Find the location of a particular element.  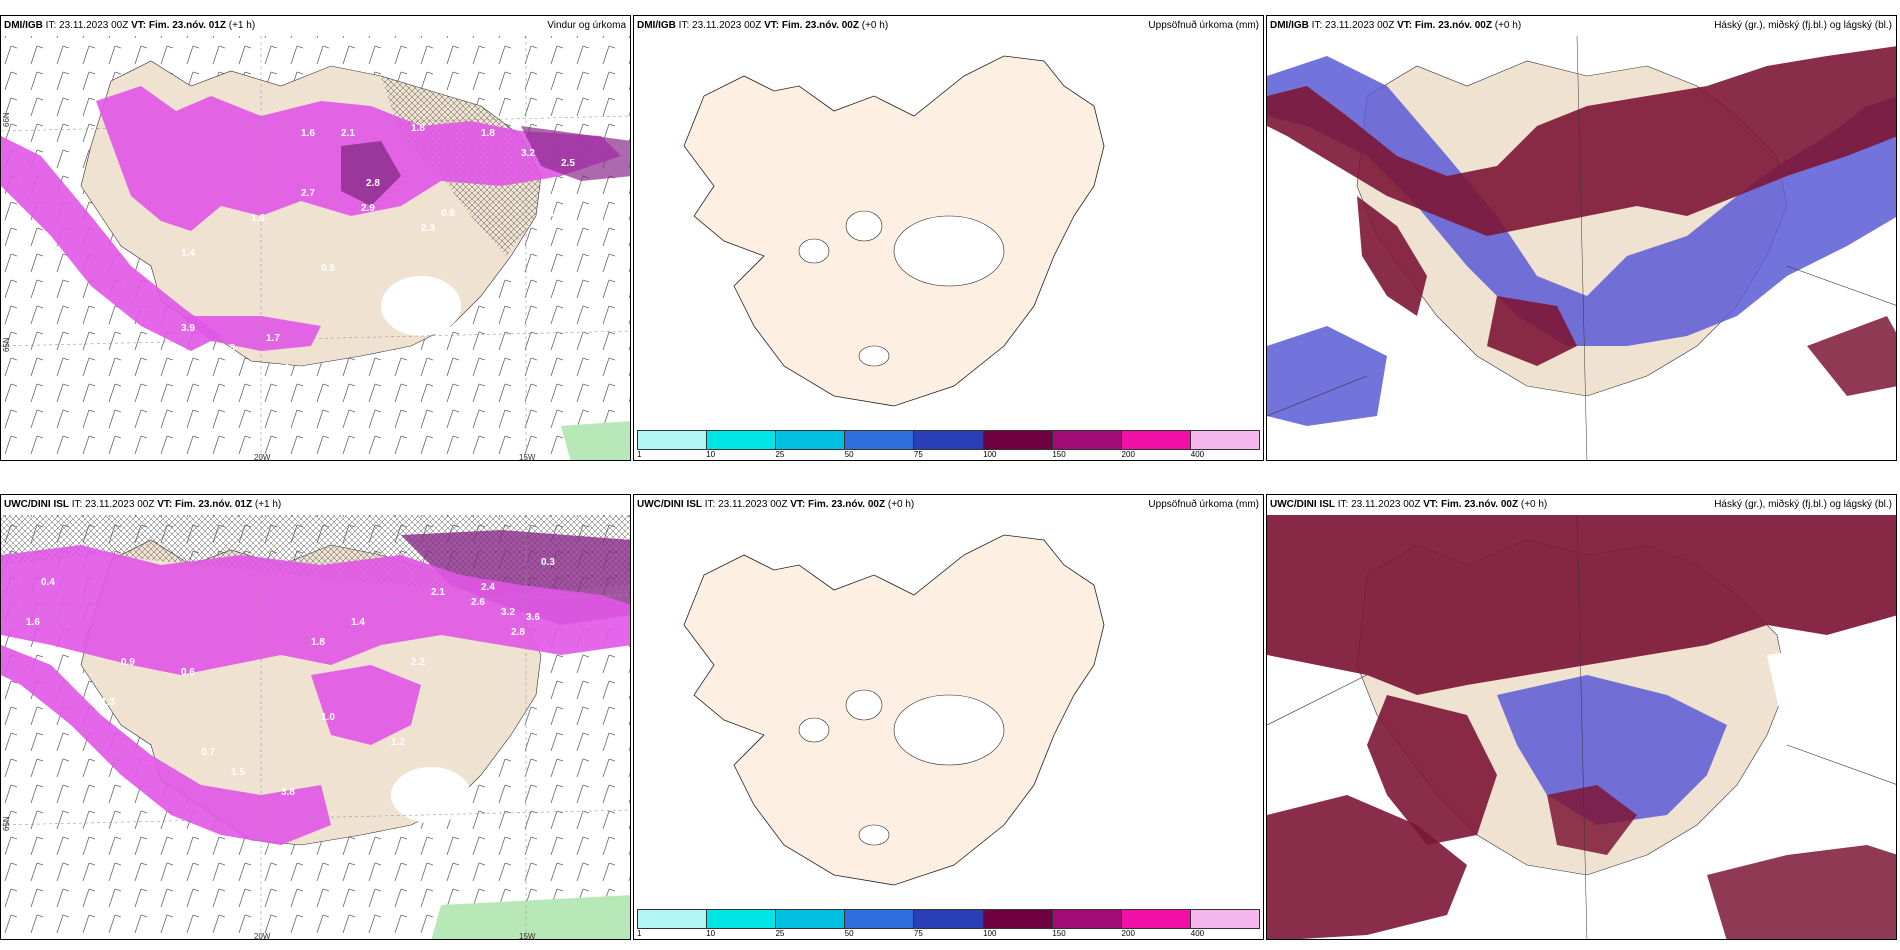

precip-value: 0.6 is located at coordinates (448, 213).